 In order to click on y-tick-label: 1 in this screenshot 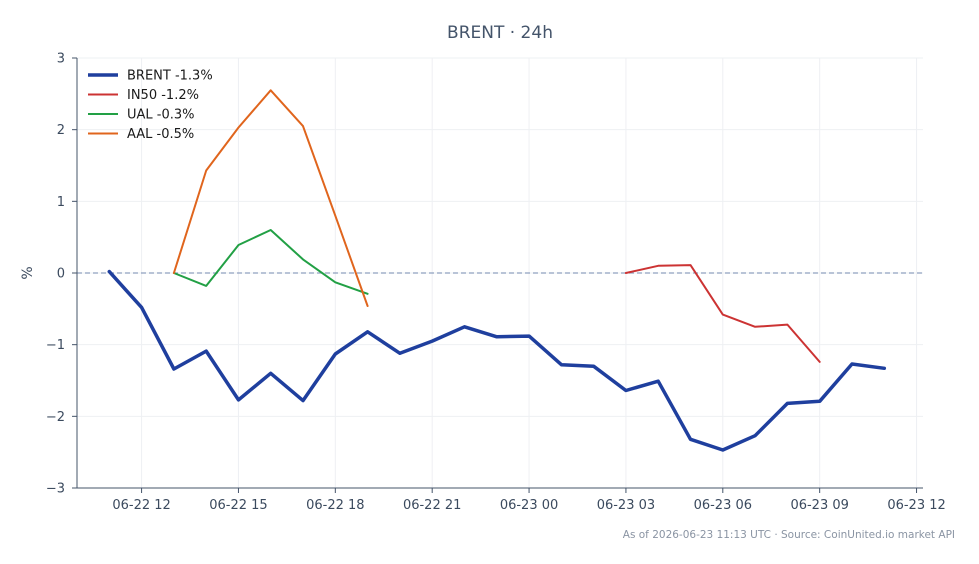, I will do `click(61, 202)`.